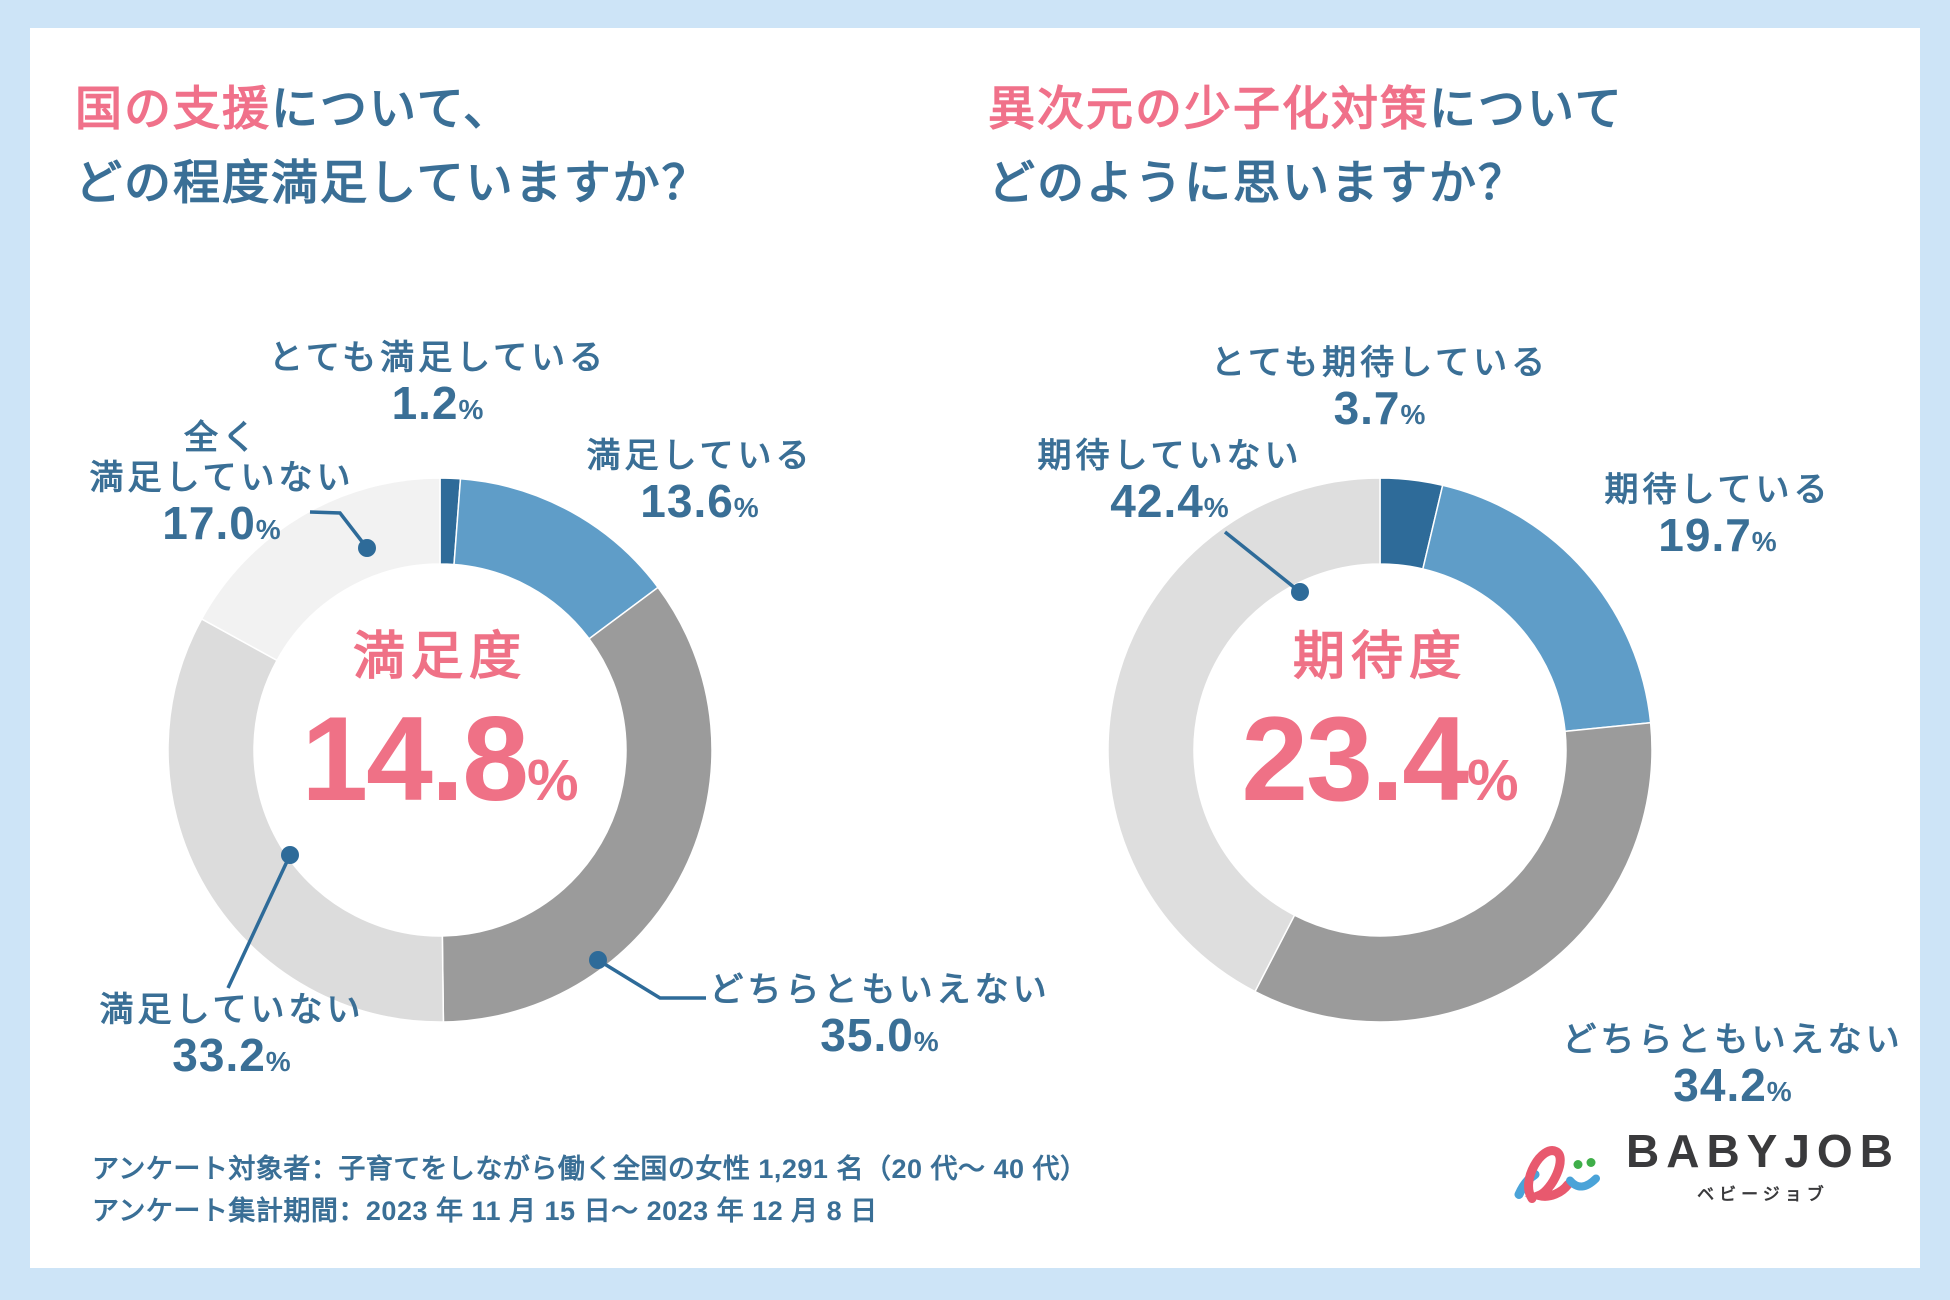  I want to click on right-title-rest: について, so click(1526, 108).